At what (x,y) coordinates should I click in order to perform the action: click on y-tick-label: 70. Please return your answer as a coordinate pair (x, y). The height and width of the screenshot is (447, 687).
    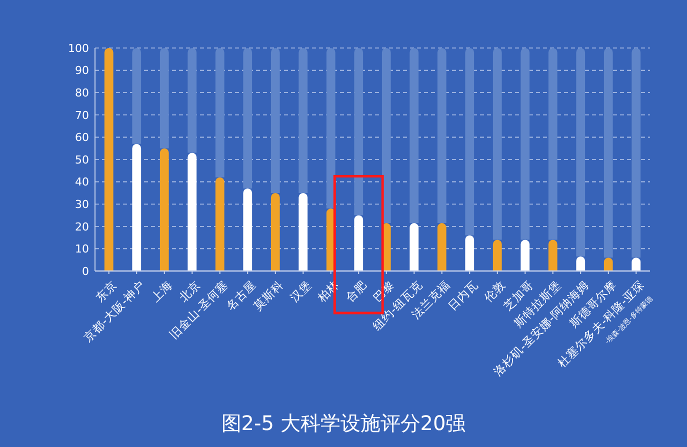
    Looking at the image, I should click on (82, 115).